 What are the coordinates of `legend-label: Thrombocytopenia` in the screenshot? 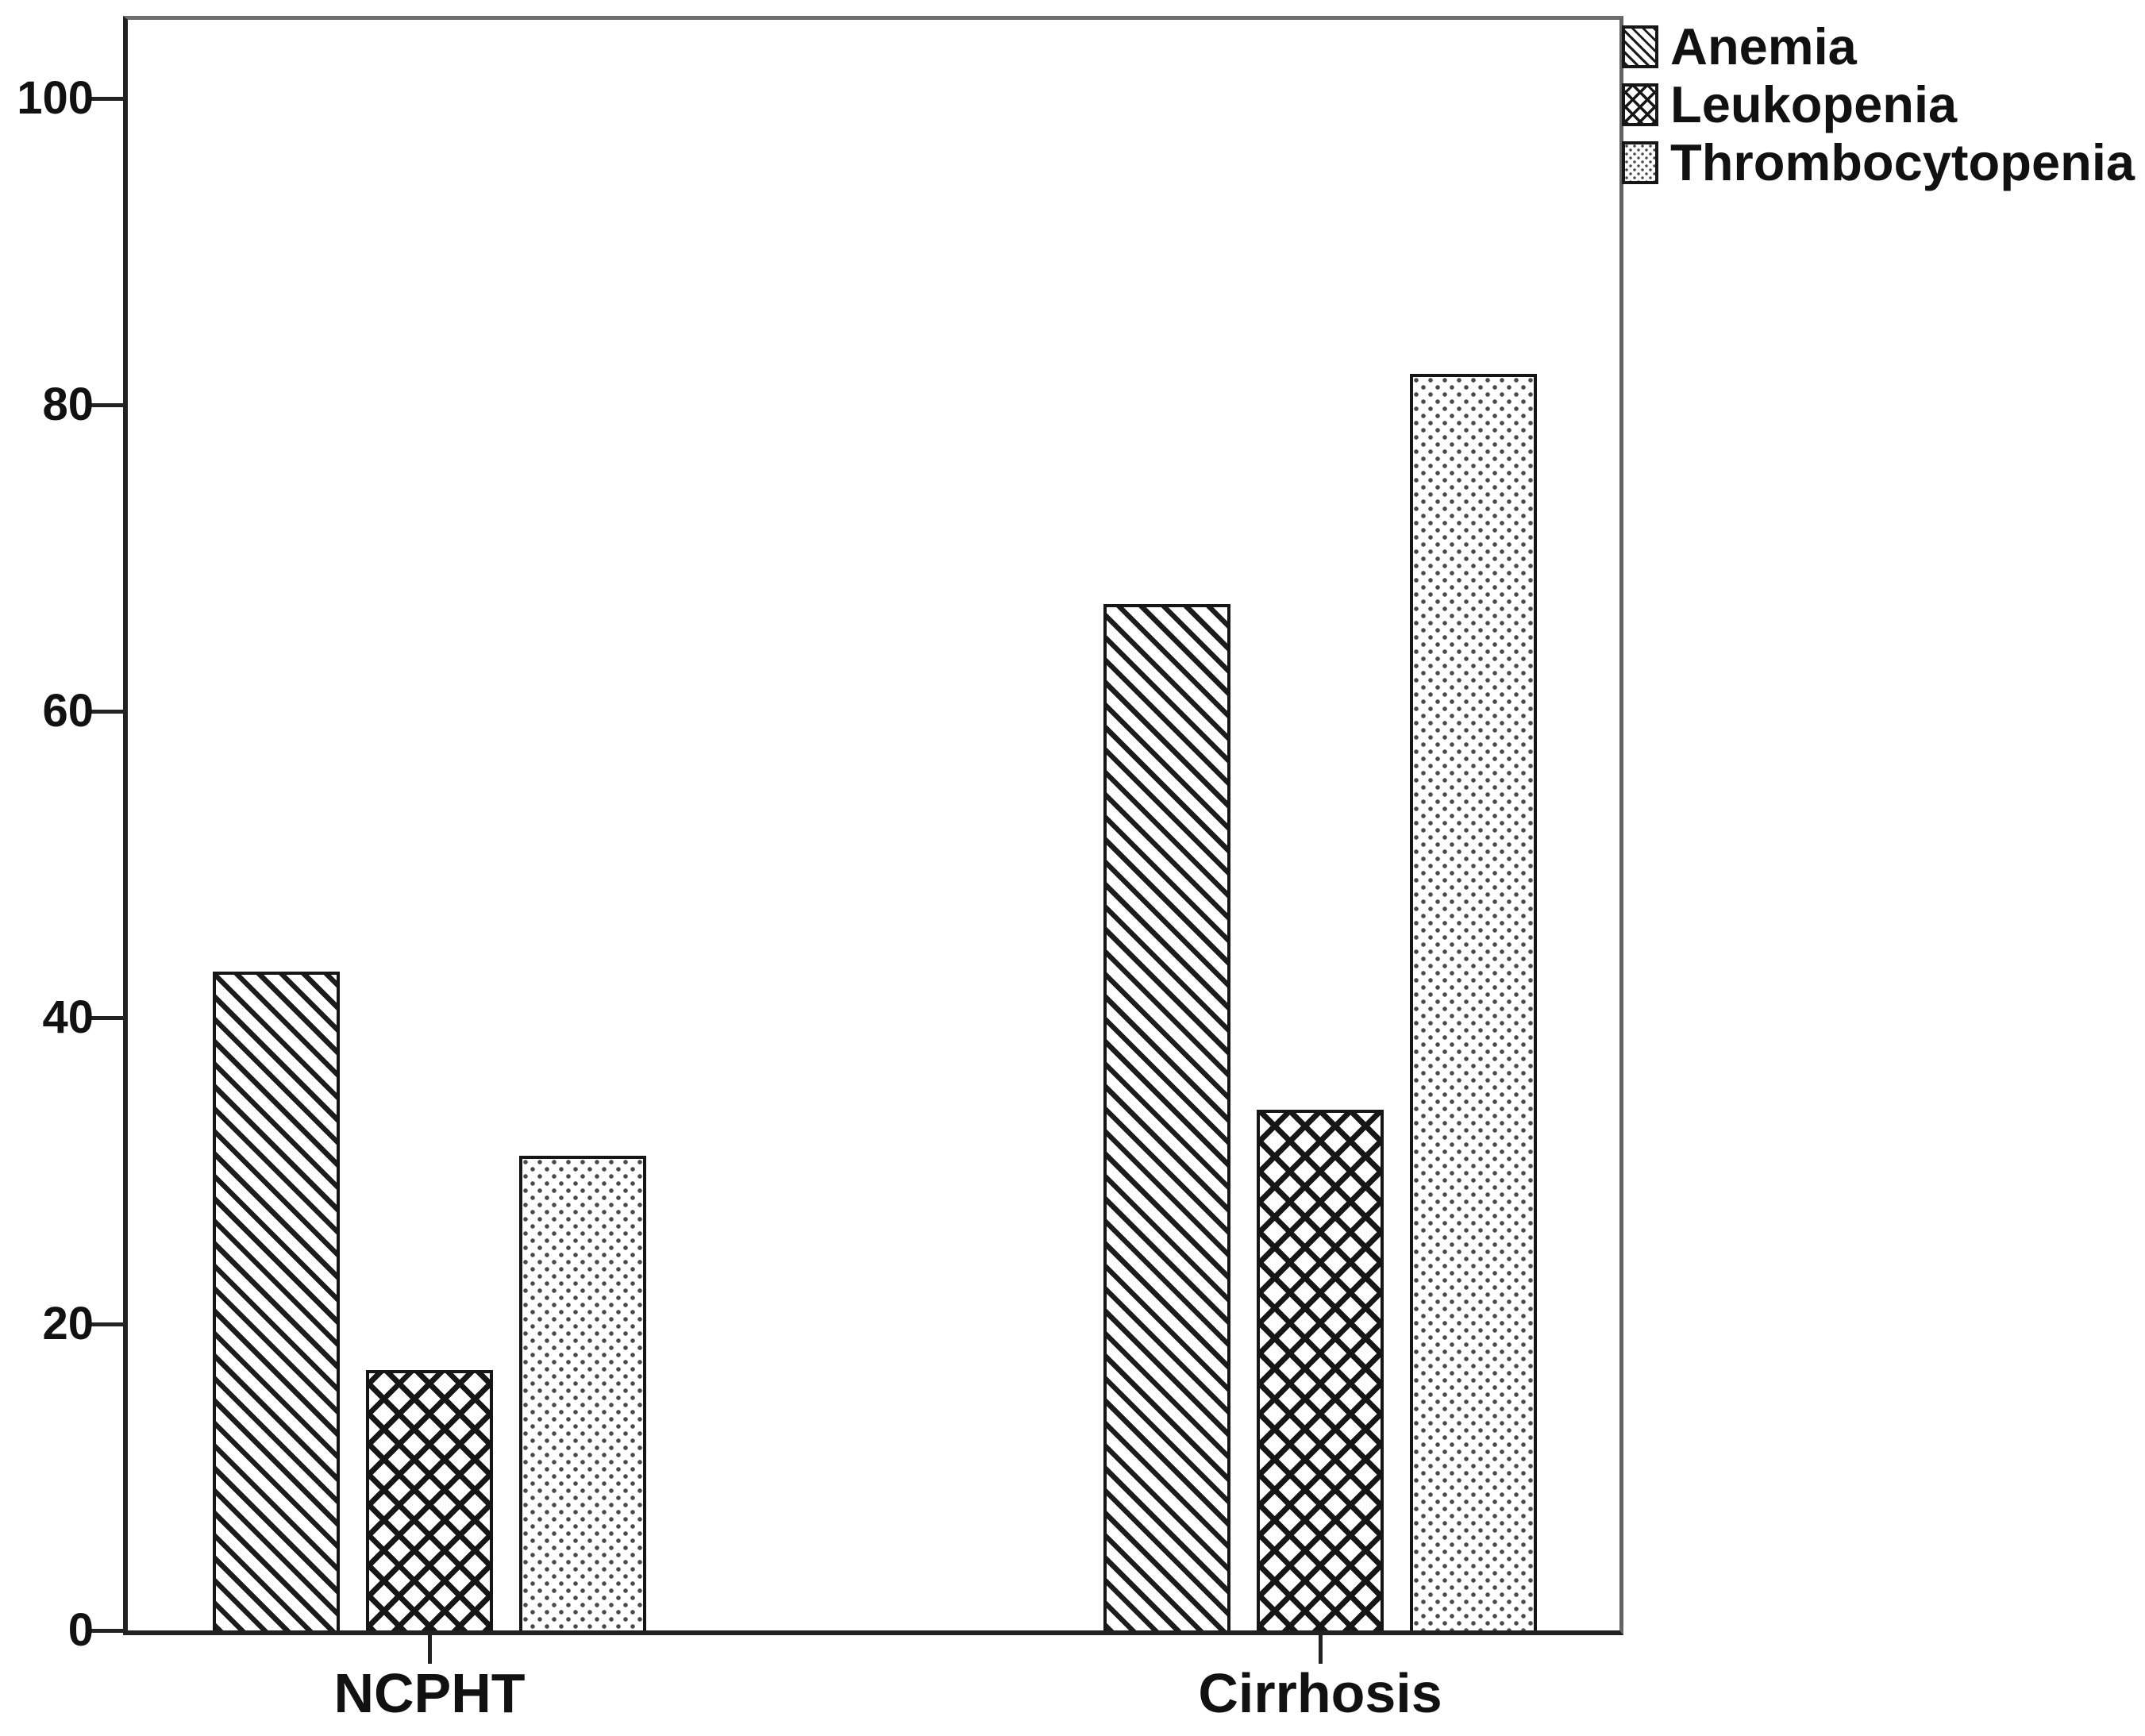 It's located at (1902, 162).